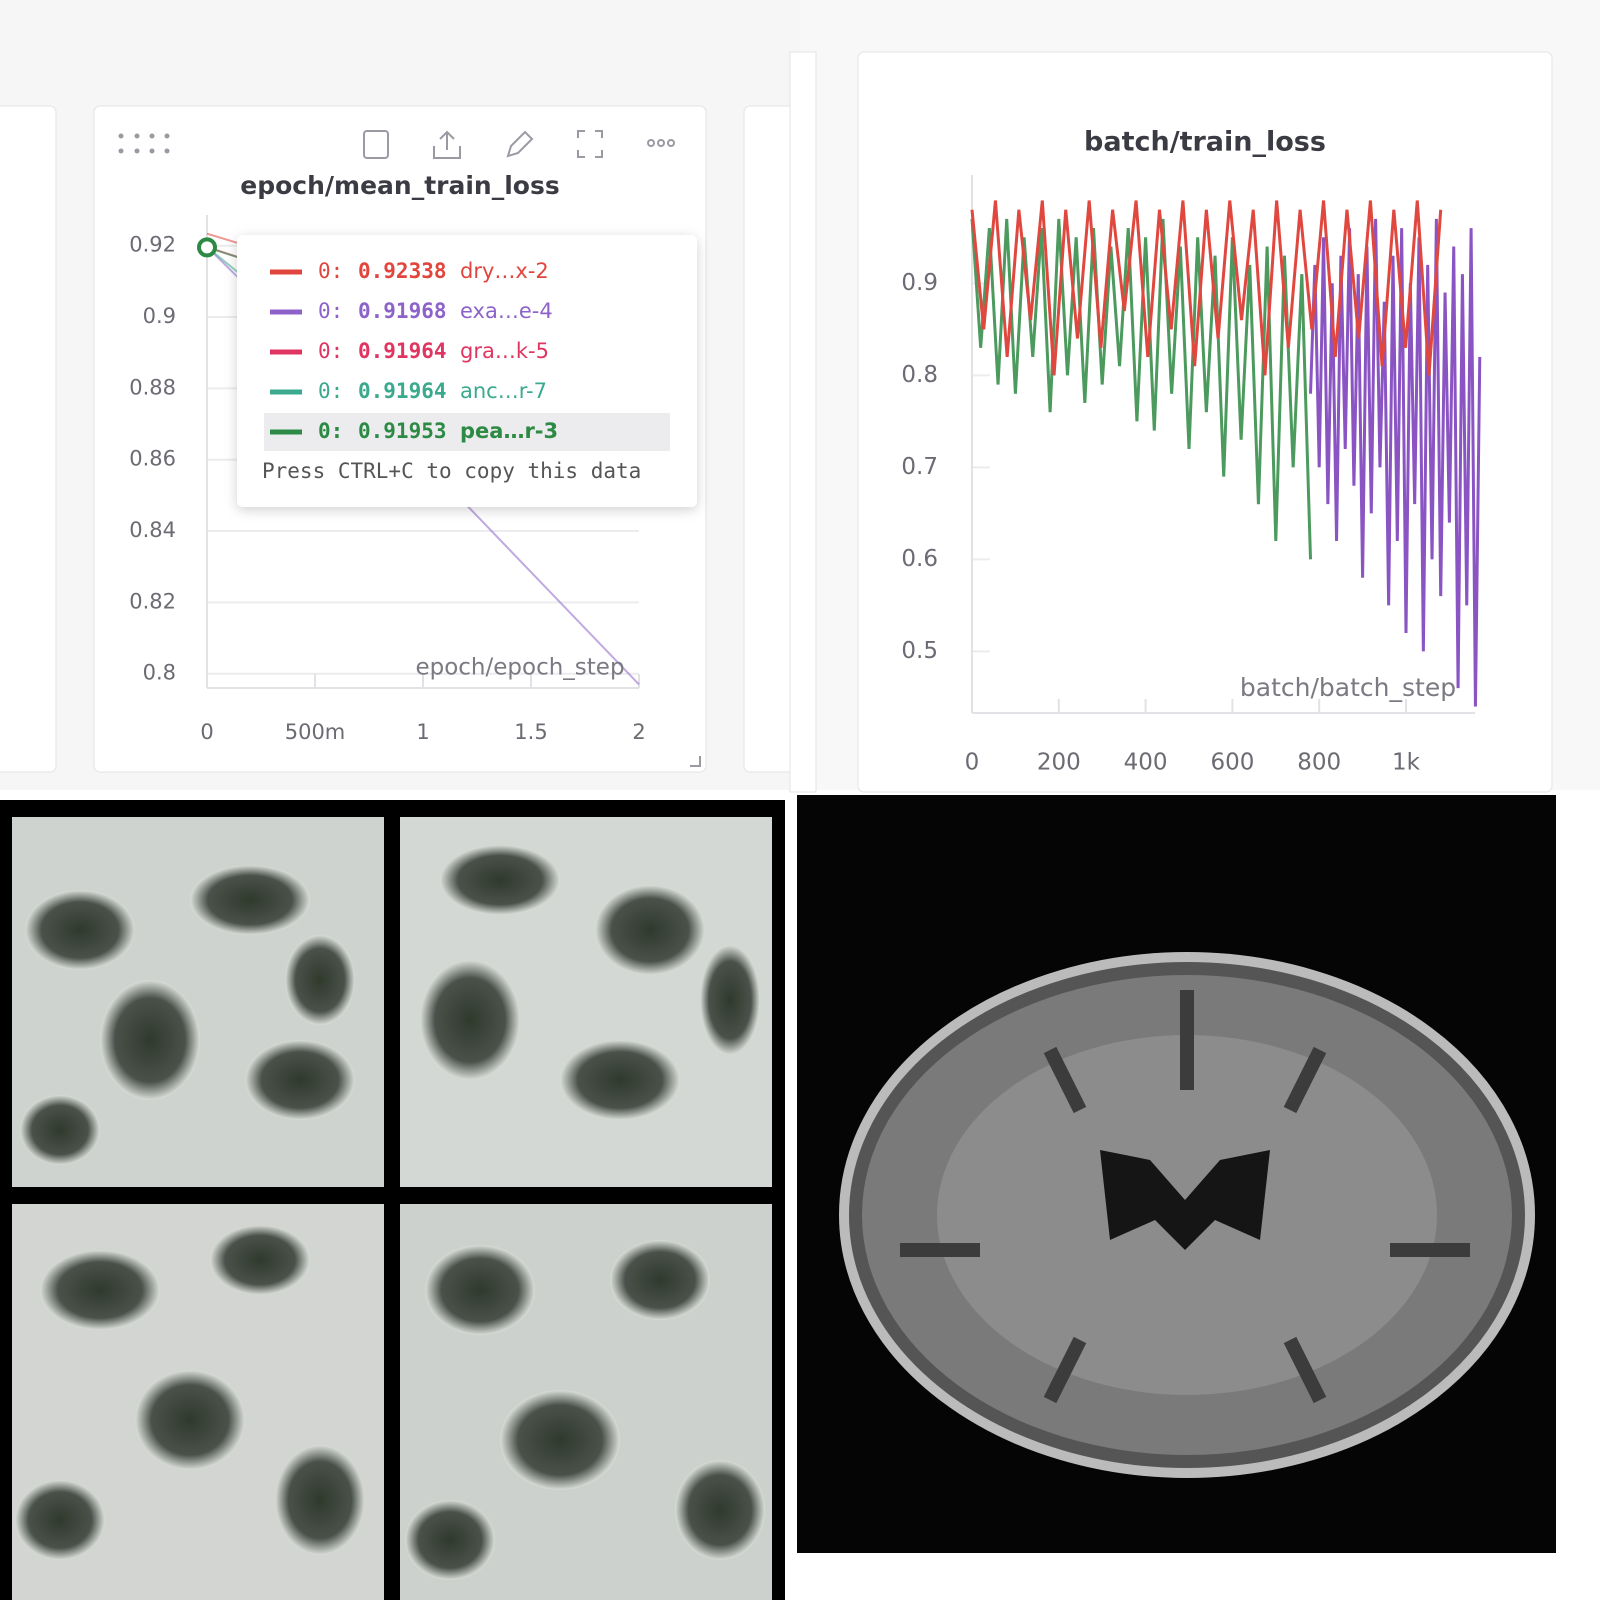 This screenshot has height=1600, width=1600. I want to click on more-icon, so click(661, 143).